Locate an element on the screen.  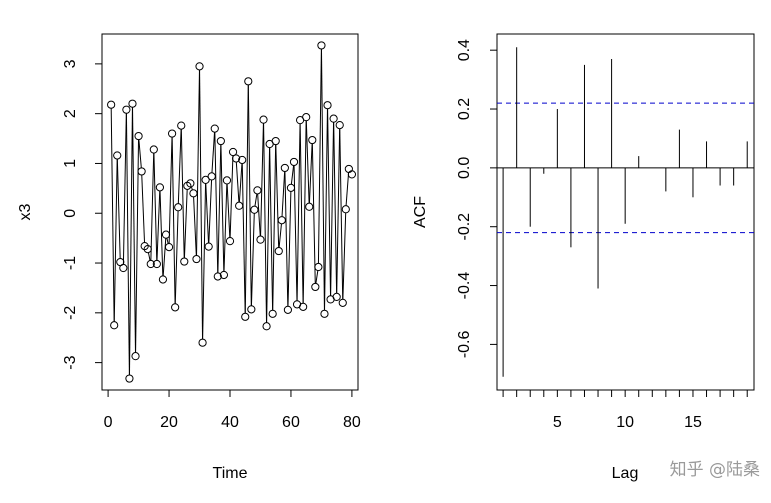
time-series-x-tick-label: 60 is located at coordinates (291, 422).